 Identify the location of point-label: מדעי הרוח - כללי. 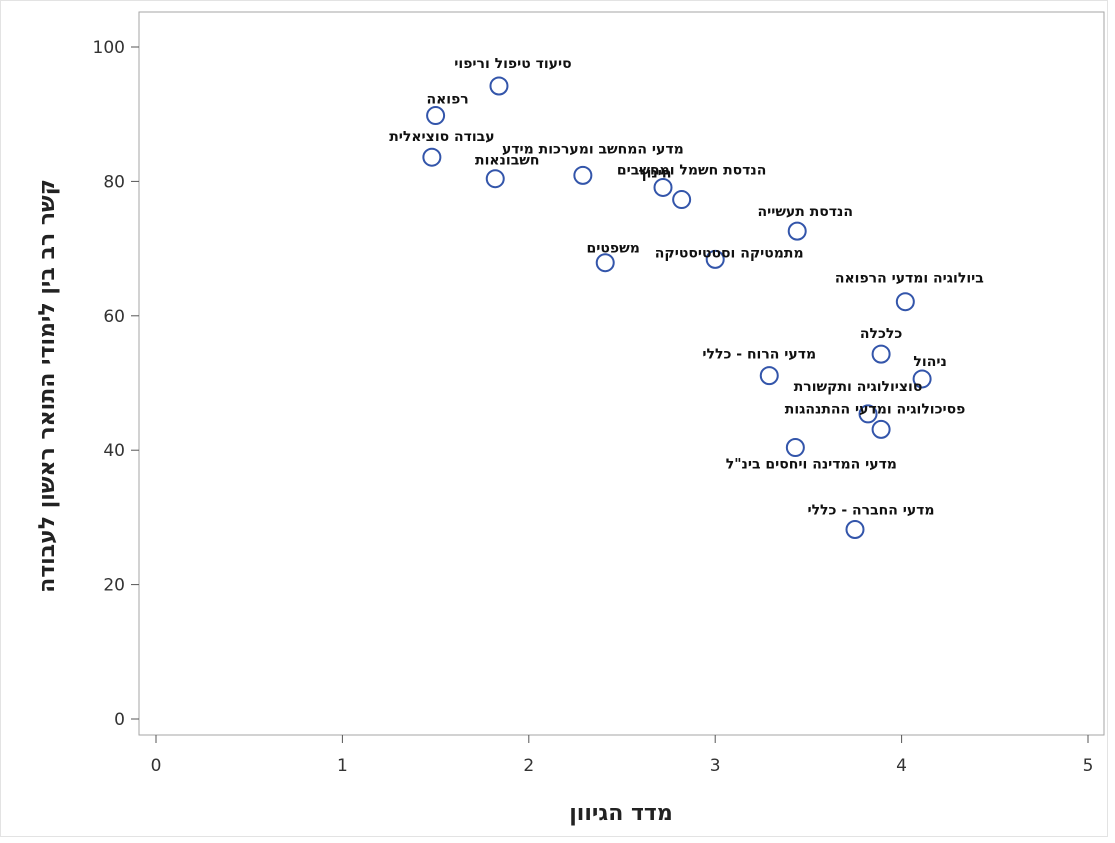
(759, 355).